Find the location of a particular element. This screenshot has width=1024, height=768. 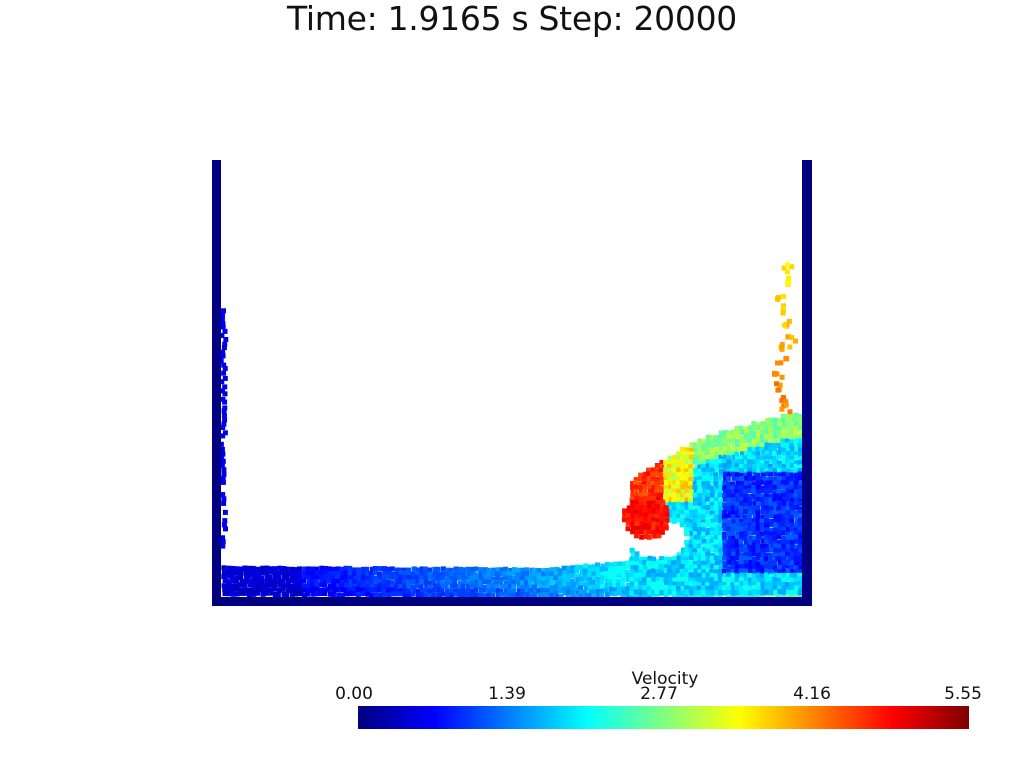

colorbar-tick-3: 4.16 is located at coordinates (812, 694).